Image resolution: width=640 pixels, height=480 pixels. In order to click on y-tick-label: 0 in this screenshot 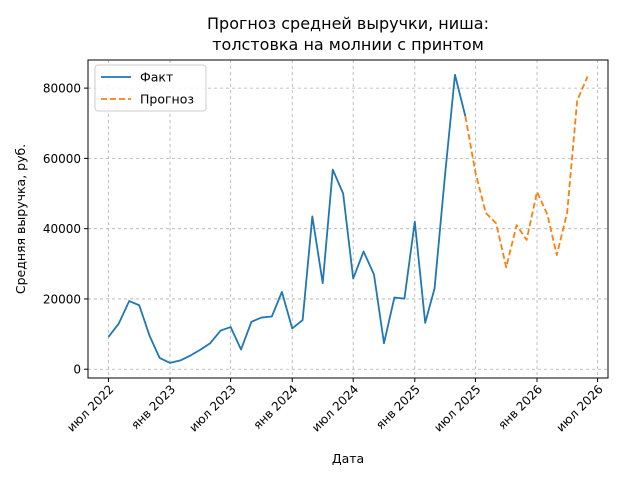, I will do `click(77, 370)`.